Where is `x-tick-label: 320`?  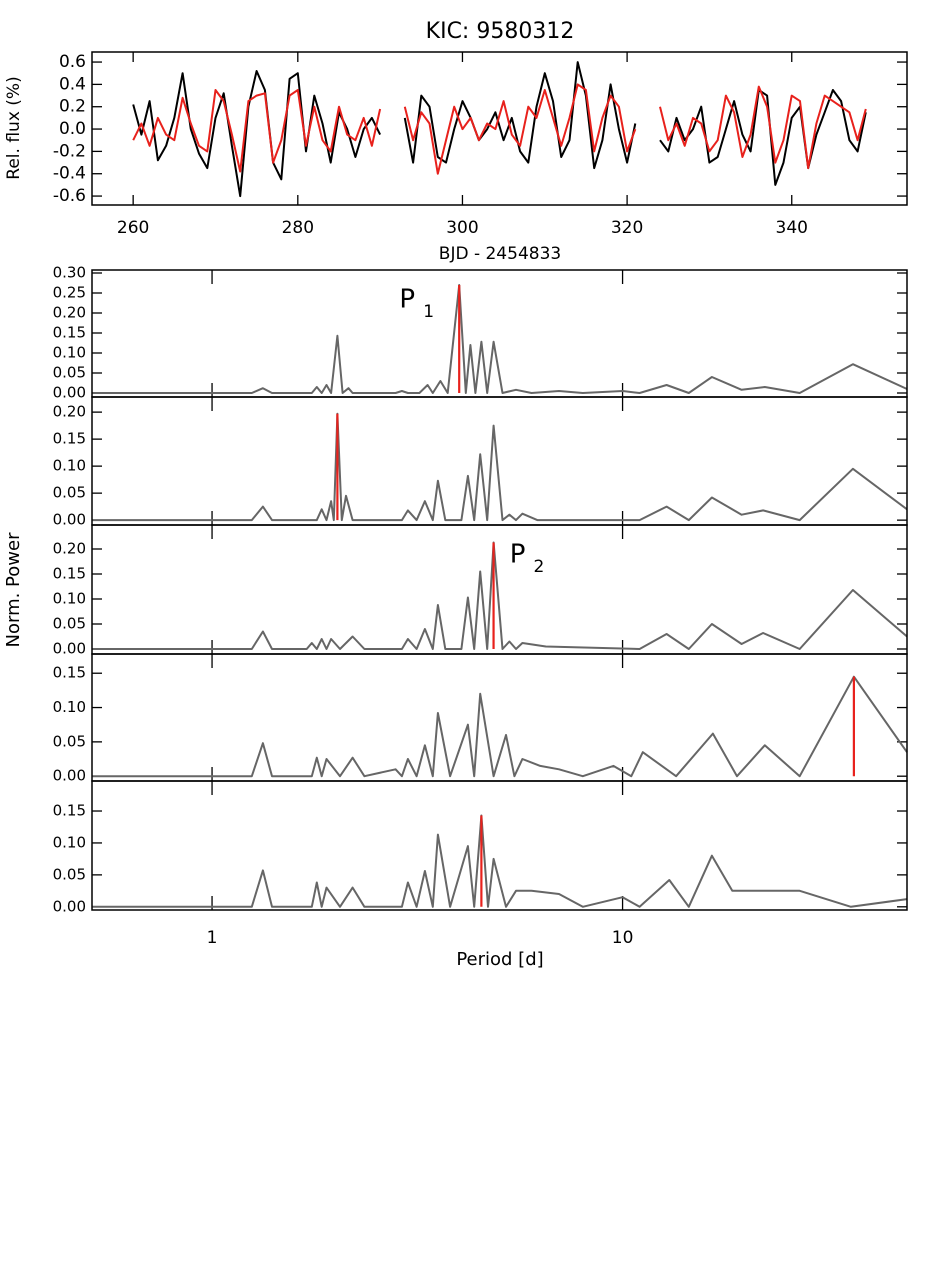
x-tick-label: 320 is located at coordinates (627, 228).